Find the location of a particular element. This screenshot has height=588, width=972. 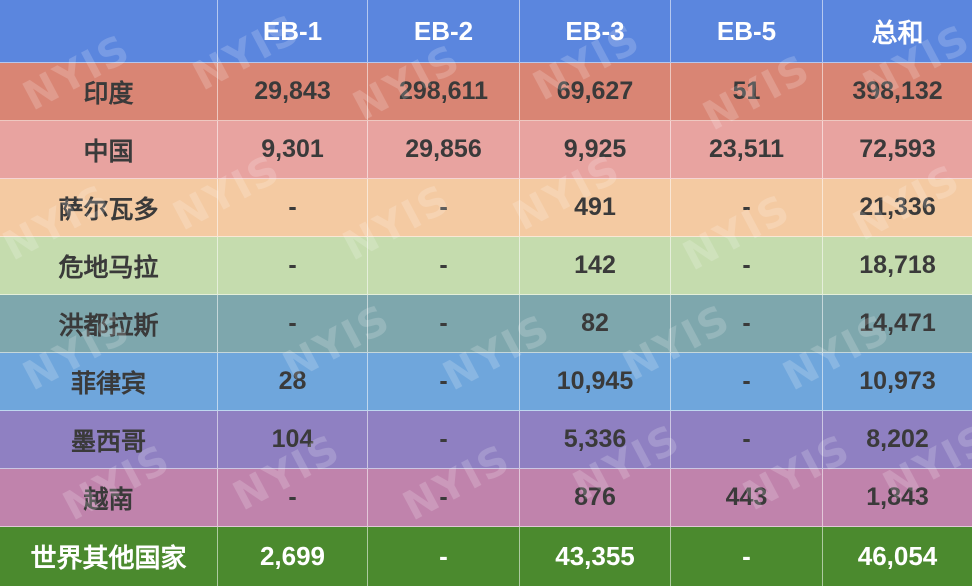

eb1-value: 104 is located at coordinates (293, 439).